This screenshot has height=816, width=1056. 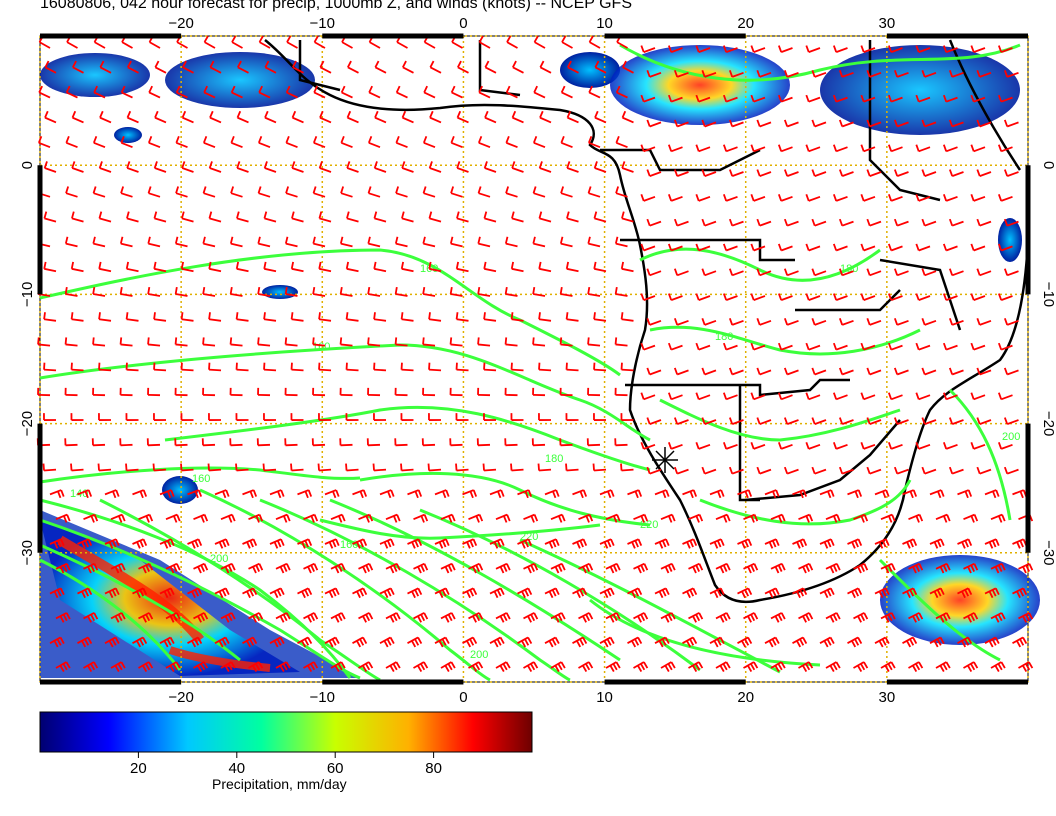 I want to click on colorbar-ticks: 20 40 60 80, so click(x=286, y=764).